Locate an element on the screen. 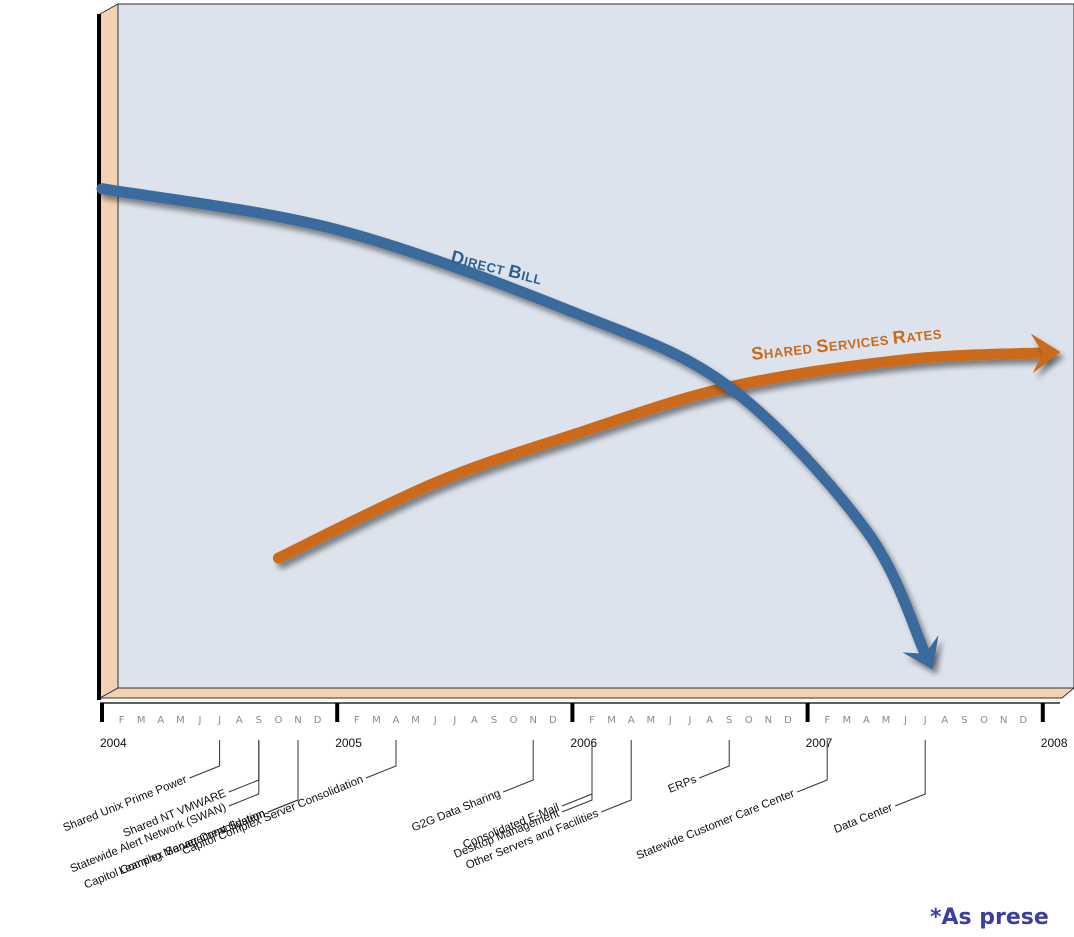  milestone-label: ERPs is located at coordinates (683, 785).